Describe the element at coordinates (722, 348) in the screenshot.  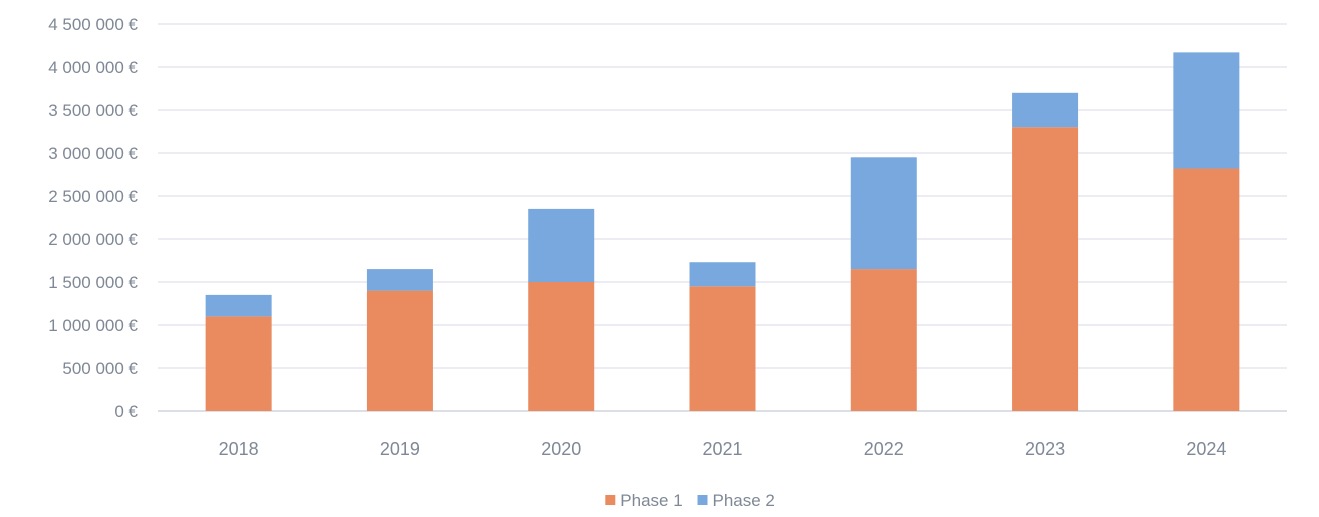
I see `bar-phase-1-2021` at that location.